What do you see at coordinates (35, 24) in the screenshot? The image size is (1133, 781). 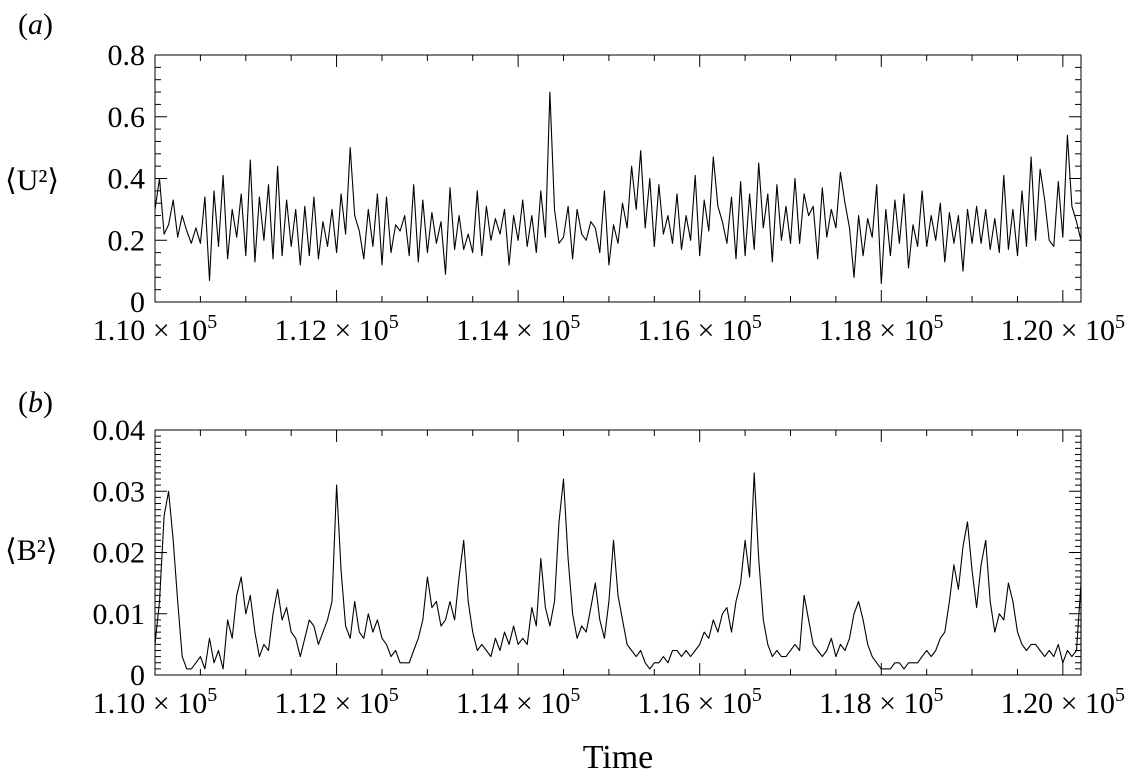 I see `panel-label-a: (a)` at bounding box center [35, 24].